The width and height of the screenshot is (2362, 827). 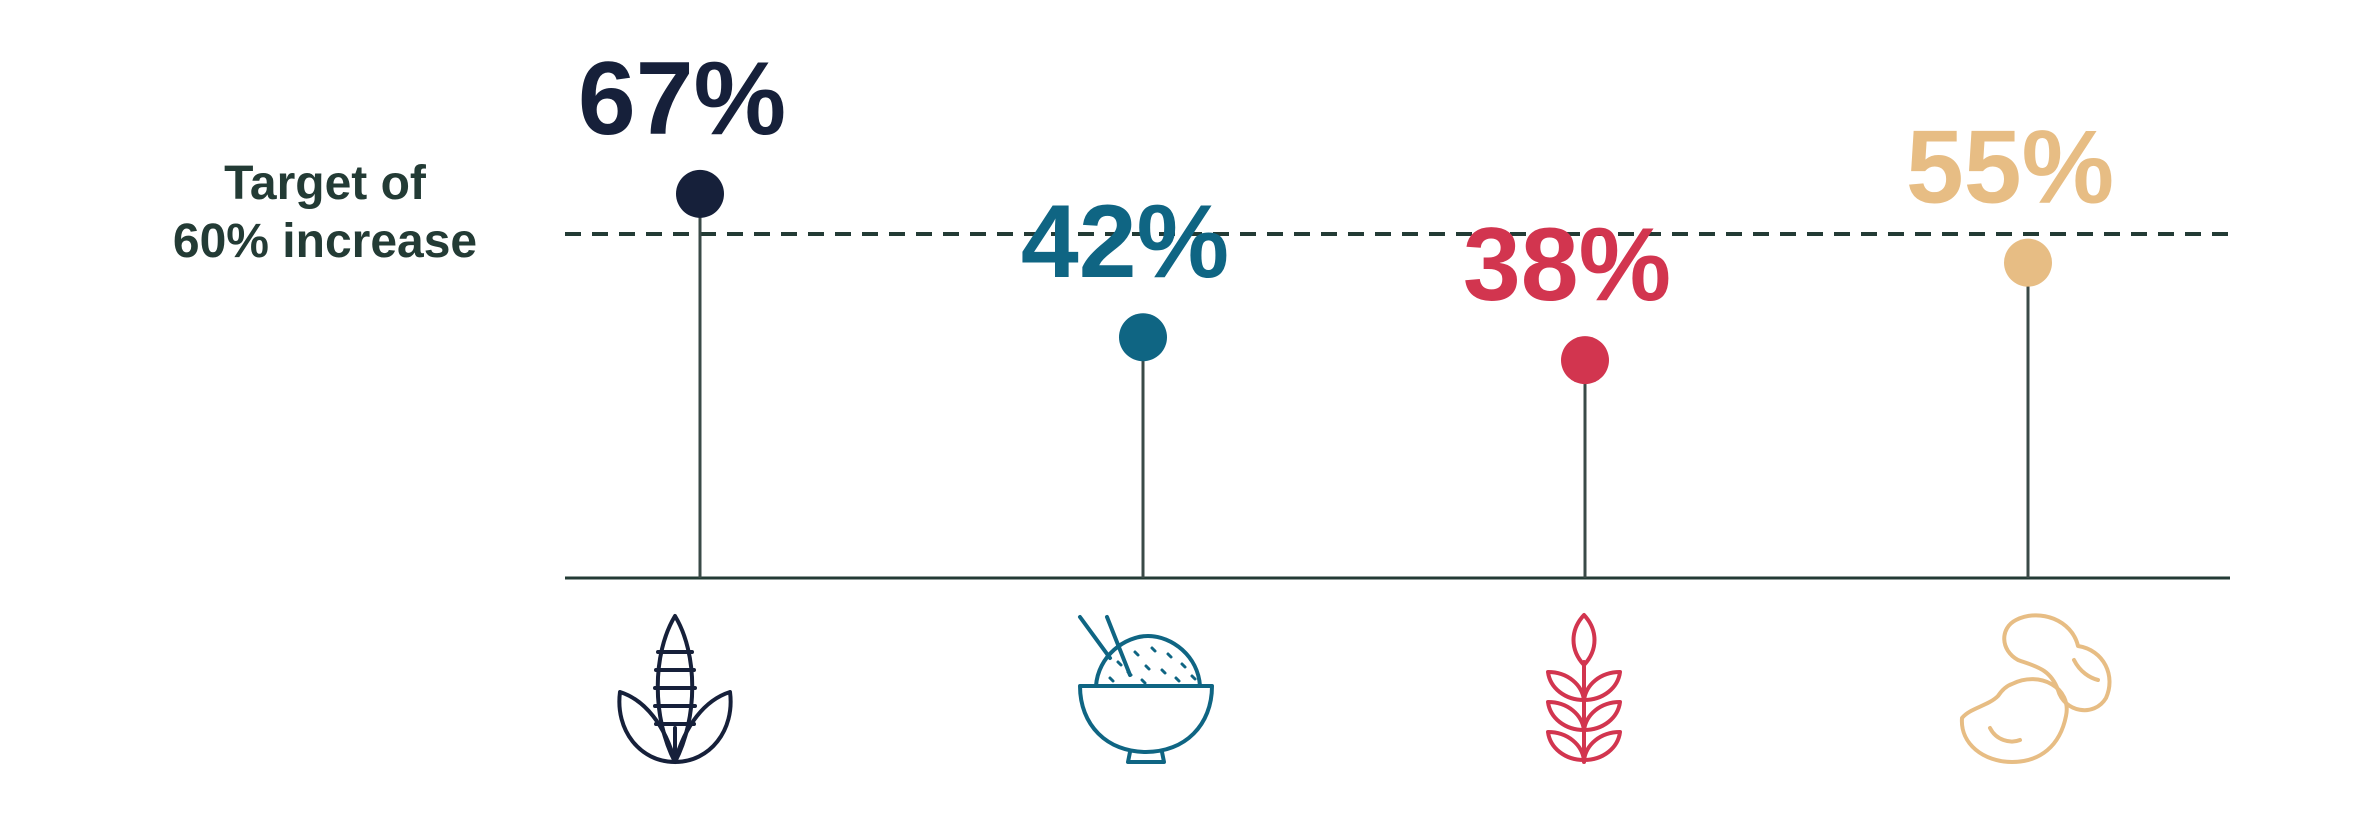 What do you see at coordinates (1567, 265) in the screenshot?
I see `value-label-wheat: 38%` at bounding box center [1567, 265].